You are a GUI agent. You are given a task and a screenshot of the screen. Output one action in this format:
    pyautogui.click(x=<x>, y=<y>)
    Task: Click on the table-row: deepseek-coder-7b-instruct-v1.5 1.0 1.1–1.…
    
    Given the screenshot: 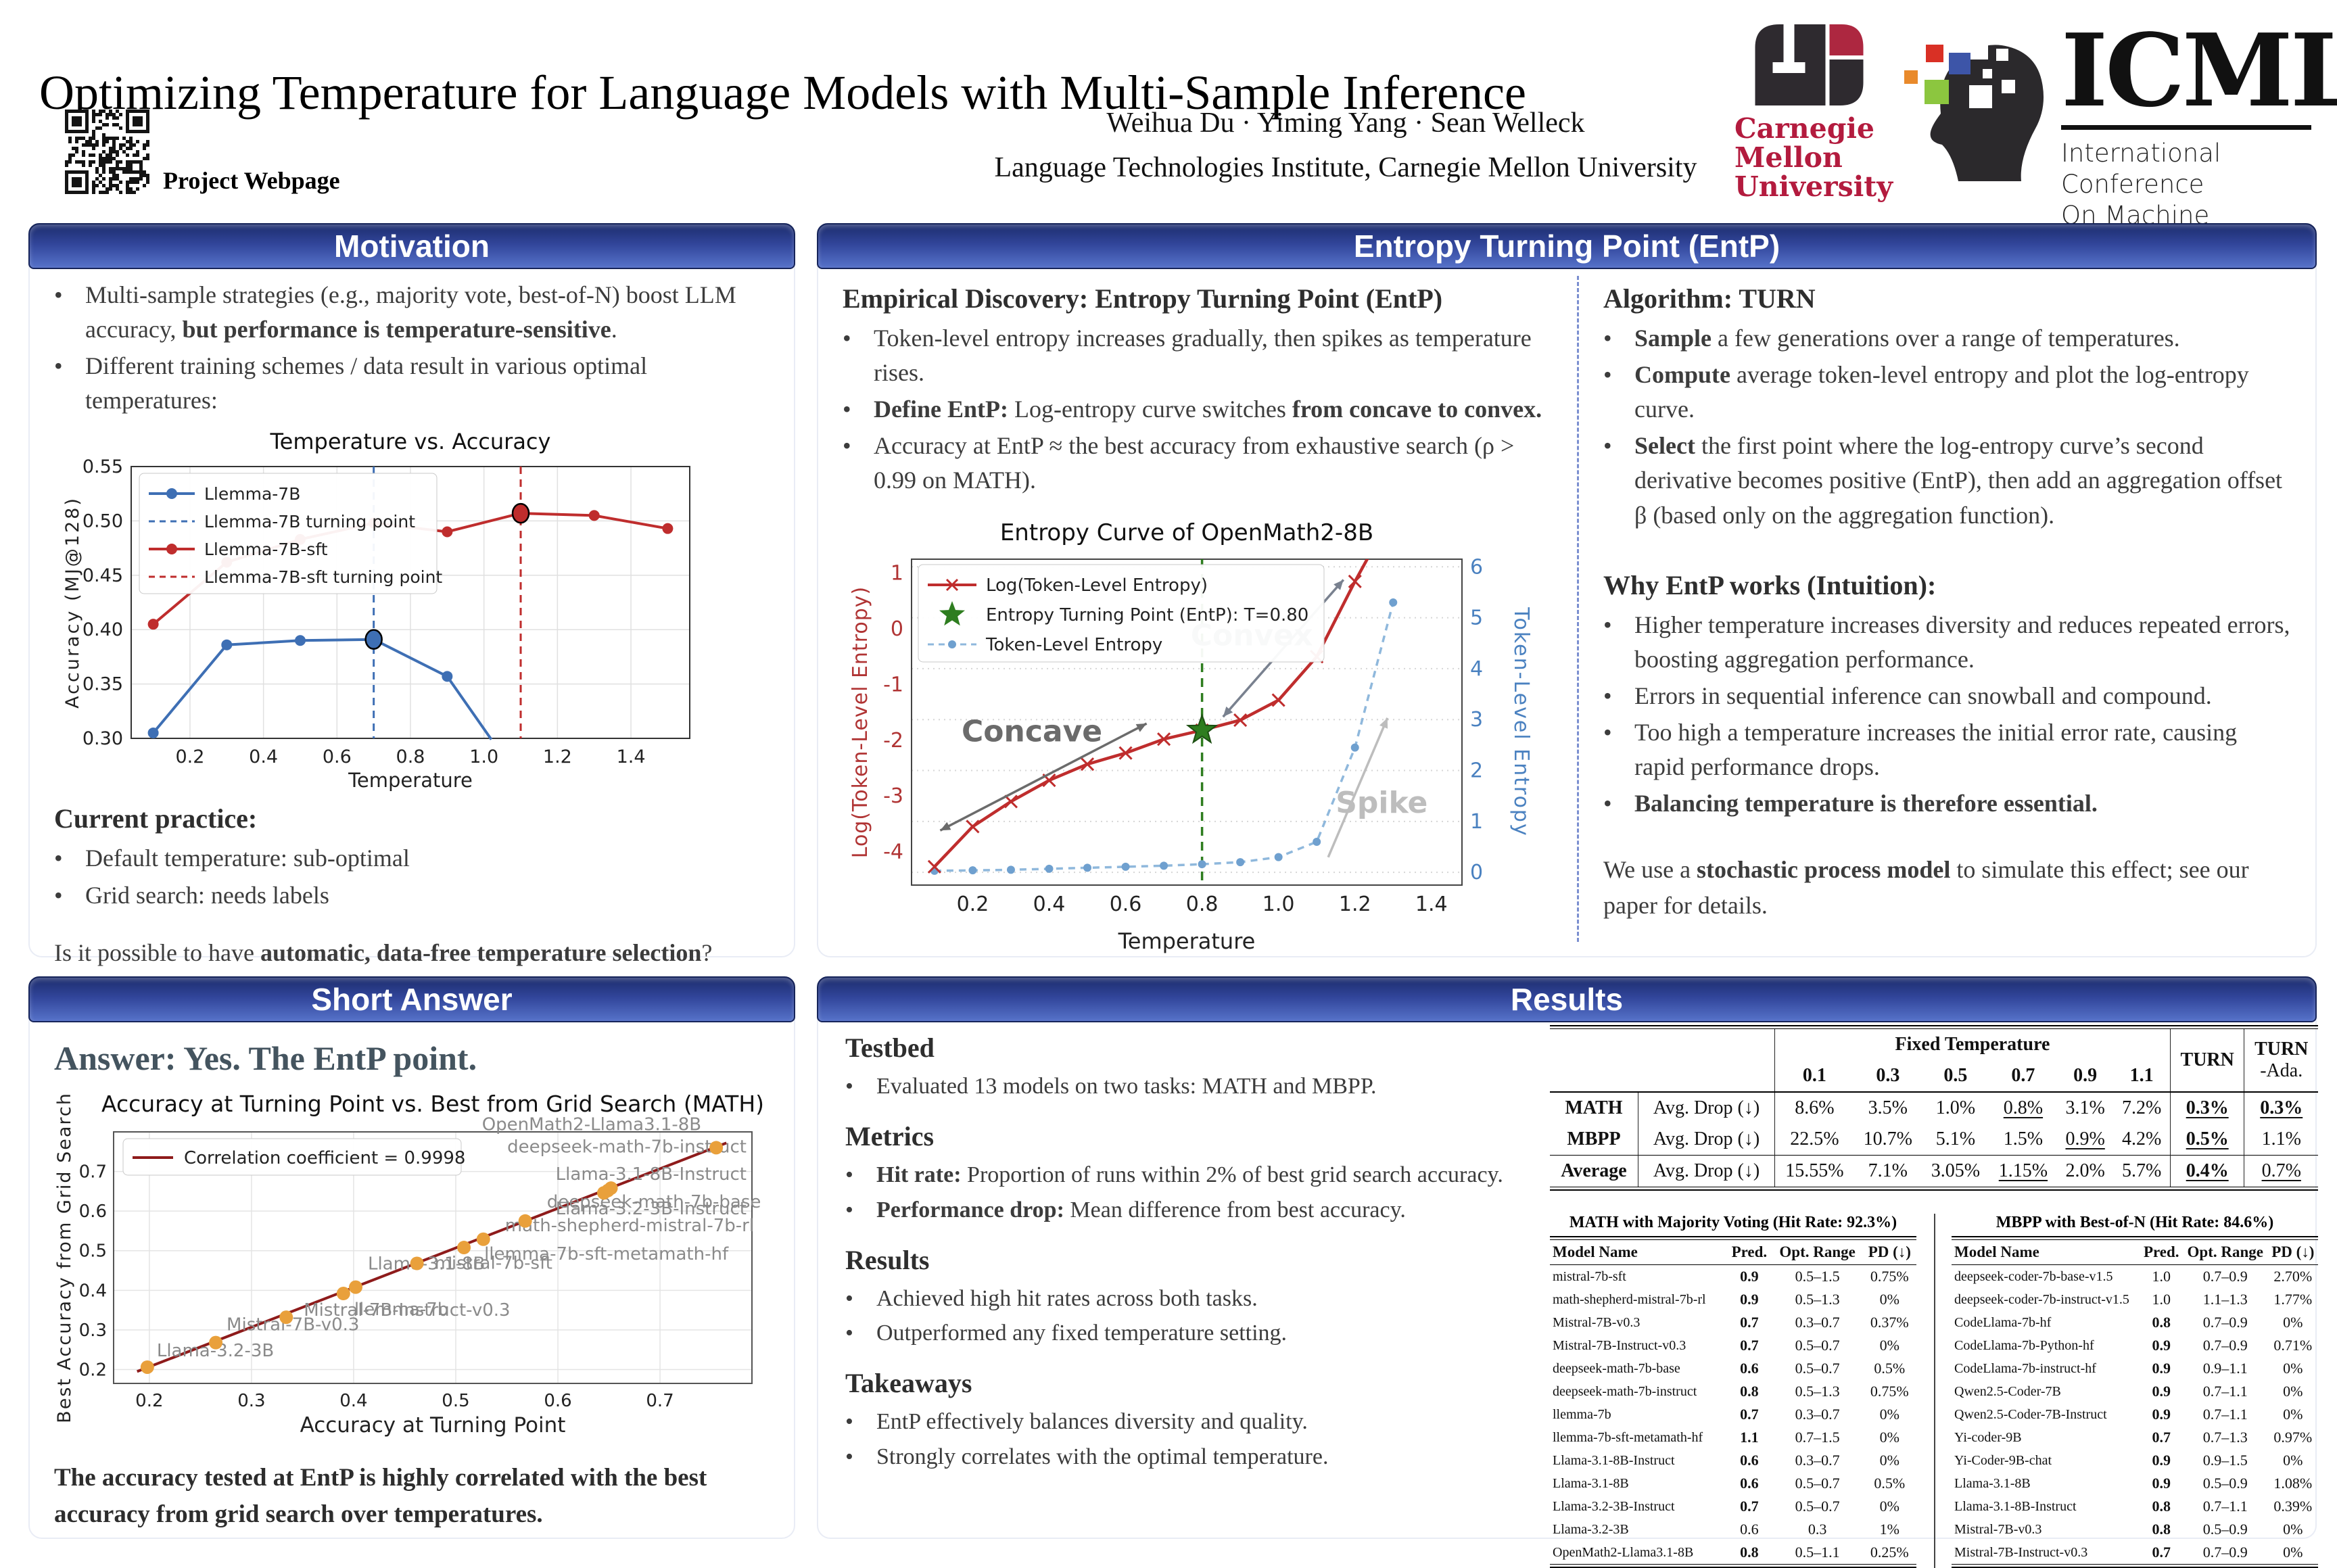 What is the action you would take?
    pyautogui.click(x=2133, y=1299)
    